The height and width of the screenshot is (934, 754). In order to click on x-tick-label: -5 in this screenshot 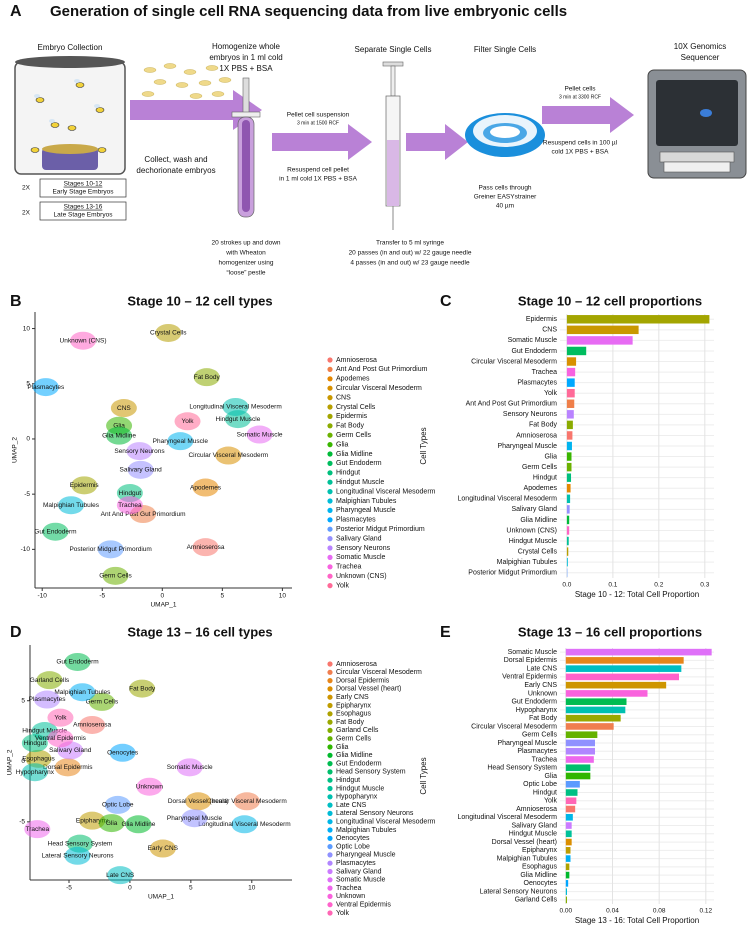, I will do `click(102, 596)`.